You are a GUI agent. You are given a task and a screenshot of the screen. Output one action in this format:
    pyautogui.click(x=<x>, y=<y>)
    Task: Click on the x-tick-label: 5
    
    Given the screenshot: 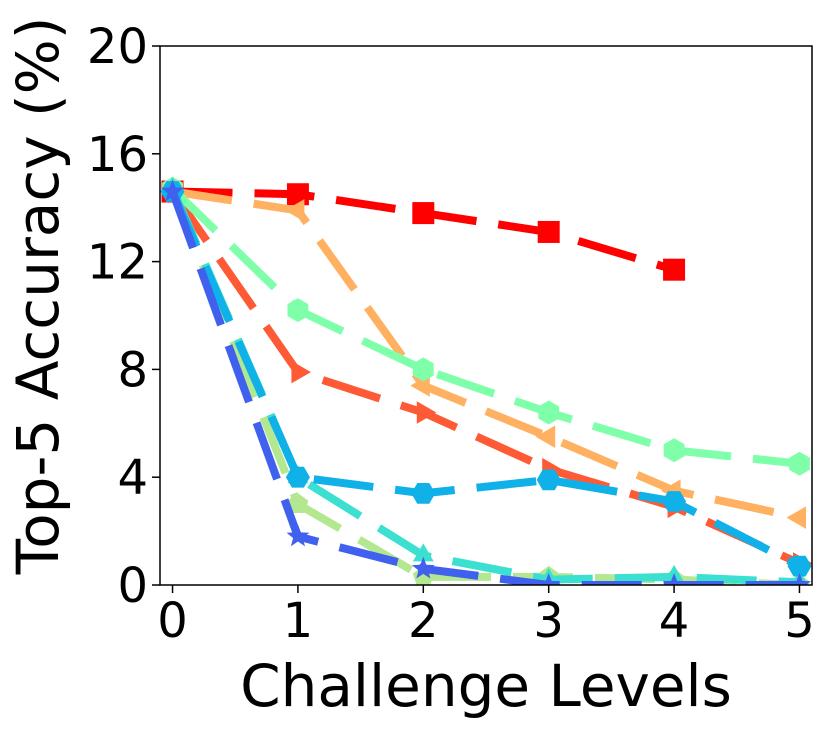 What is the action you would take?
    pyautogui.click(x=799, y=621)
    